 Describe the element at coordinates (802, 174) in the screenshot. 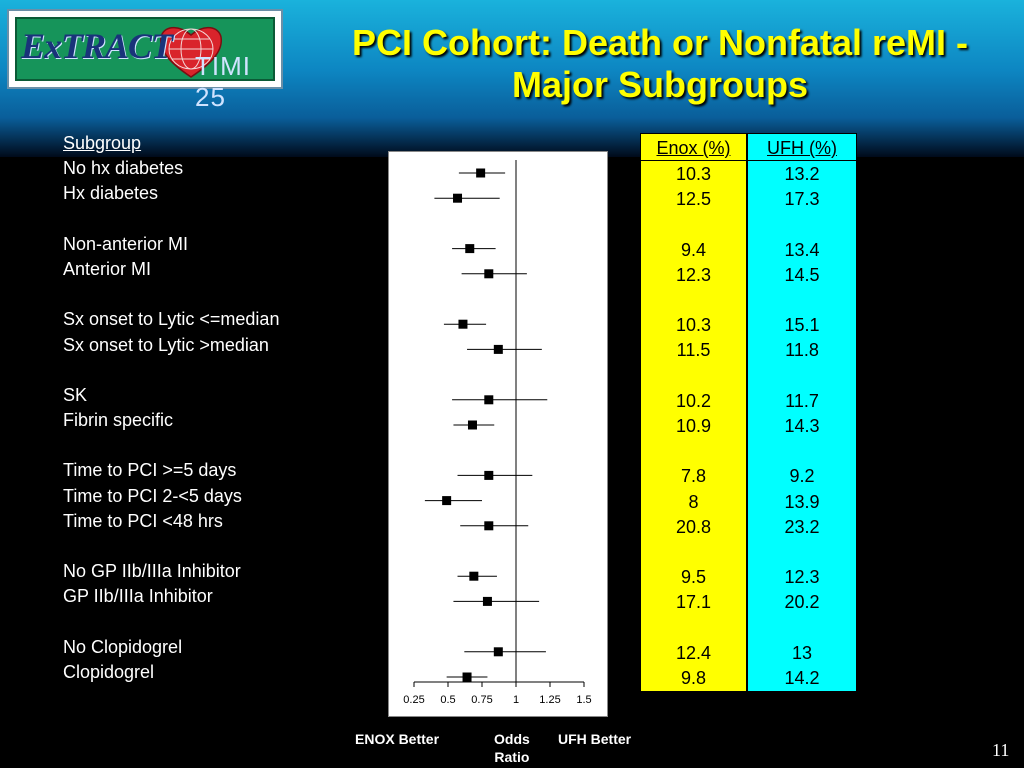

I see `ufh-cell: 13.2` at that location.